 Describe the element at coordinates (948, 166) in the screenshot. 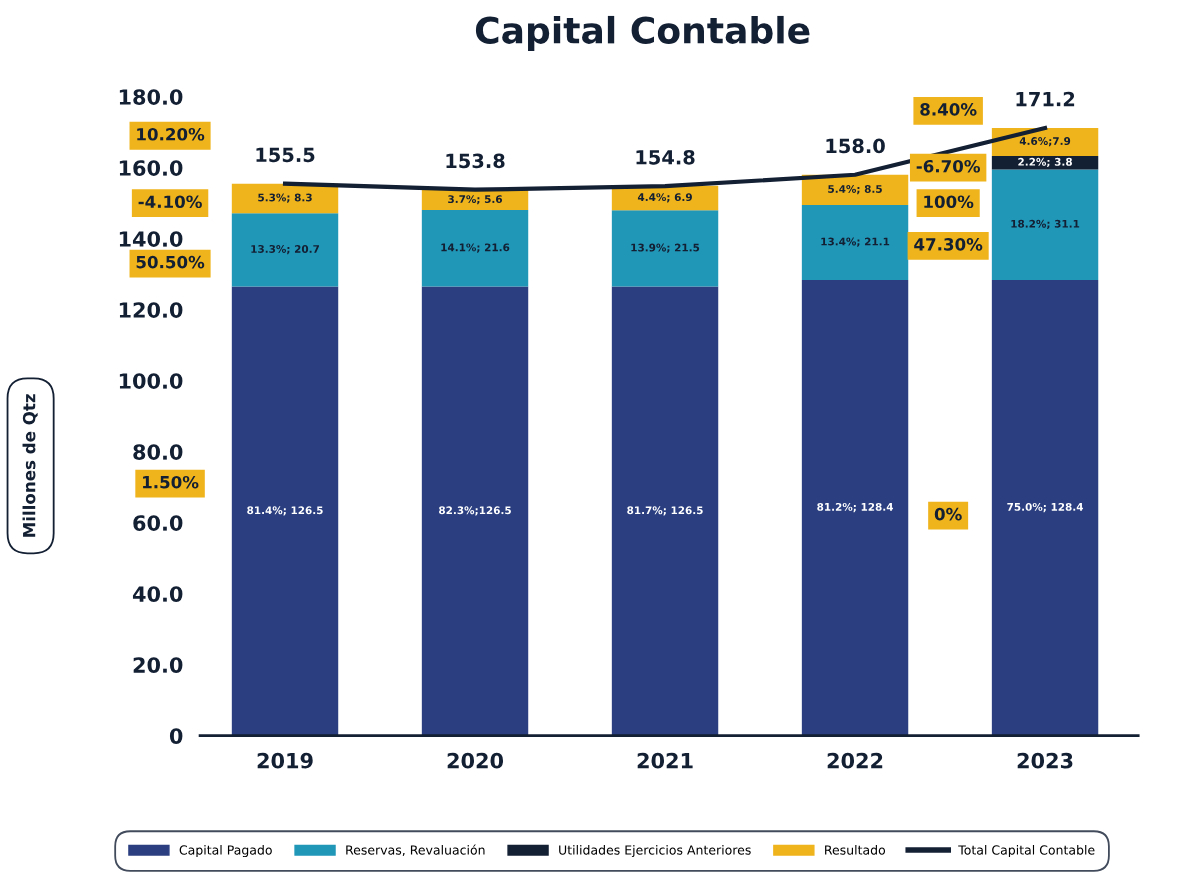

I see `annotation: -6.70%` at that location.